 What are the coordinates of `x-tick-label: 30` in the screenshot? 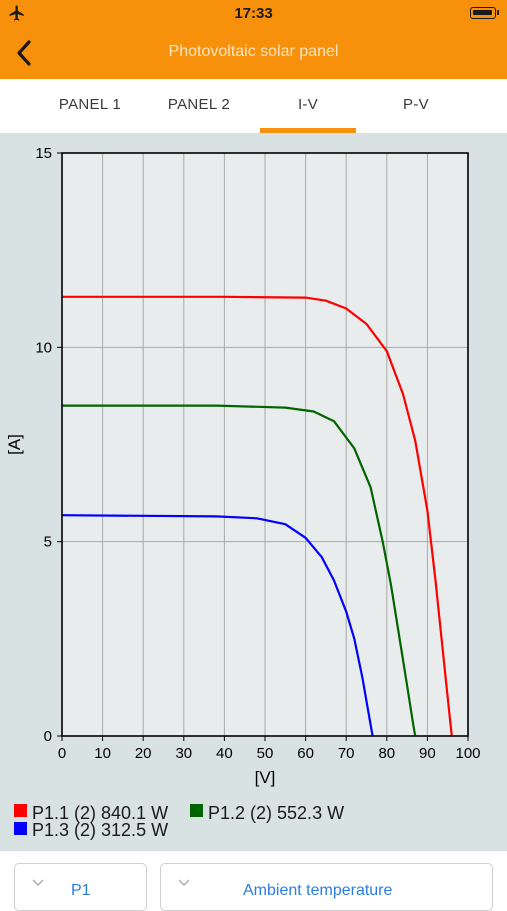 It's located at (183, 753).